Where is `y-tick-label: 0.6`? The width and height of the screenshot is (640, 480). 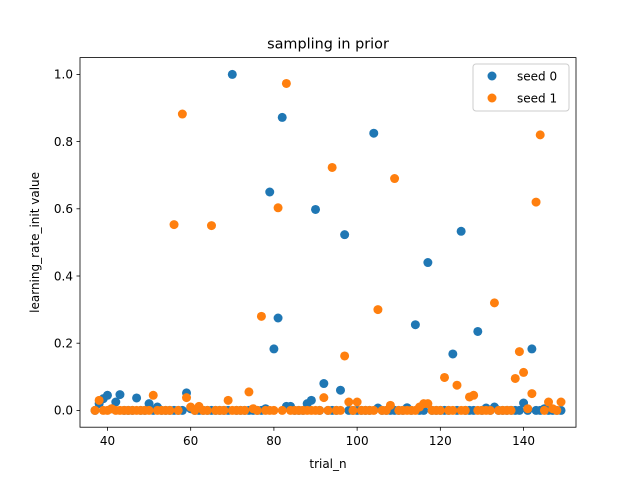 y-tick-label: 0.6 is located at coordinates (63, 209).